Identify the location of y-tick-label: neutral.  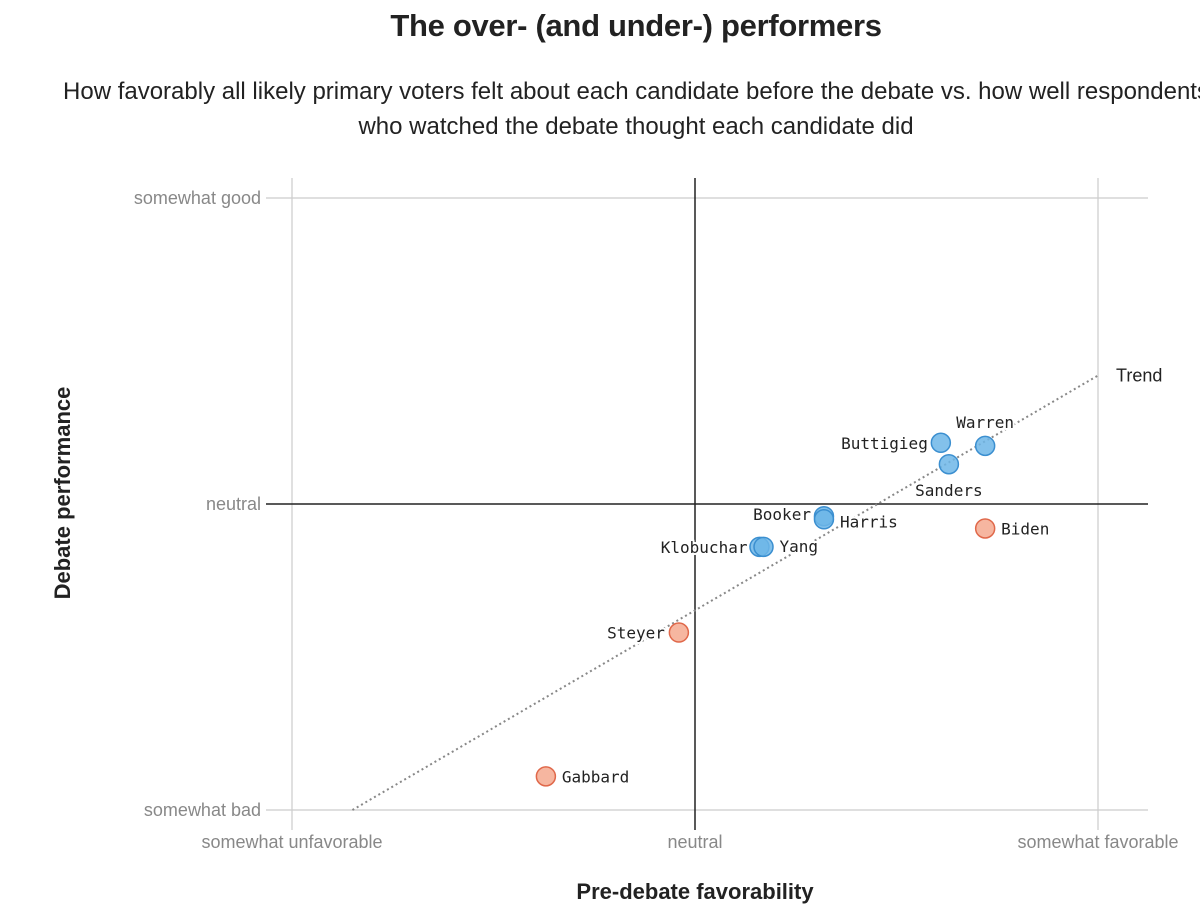
(233, 504).